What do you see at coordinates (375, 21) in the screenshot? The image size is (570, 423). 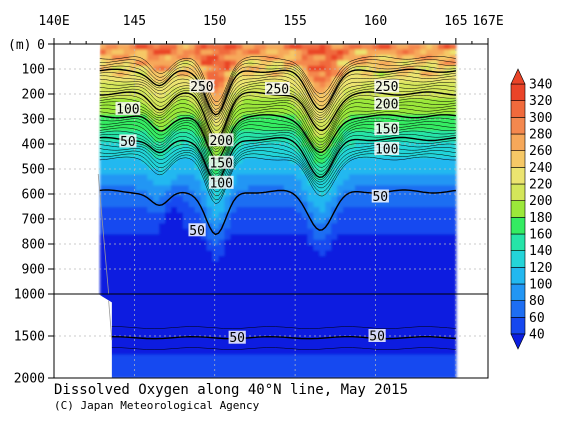 I see `x-tick-label: 160` at bounding box center [375, 21].